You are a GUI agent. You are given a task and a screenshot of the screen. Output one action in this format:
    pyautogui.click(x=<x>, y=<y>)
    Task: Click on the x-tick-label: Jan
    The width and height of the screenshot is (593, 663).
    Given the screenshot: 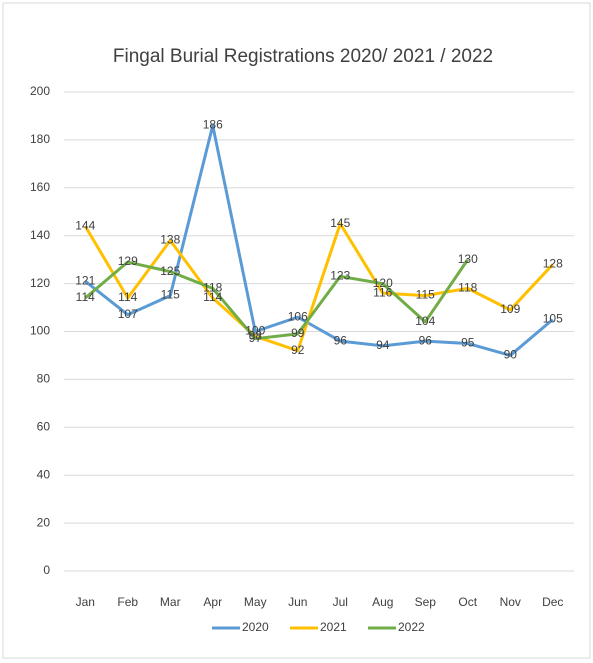 What is the action you would take?
    pyautogui.click(x=85, y=602)
    